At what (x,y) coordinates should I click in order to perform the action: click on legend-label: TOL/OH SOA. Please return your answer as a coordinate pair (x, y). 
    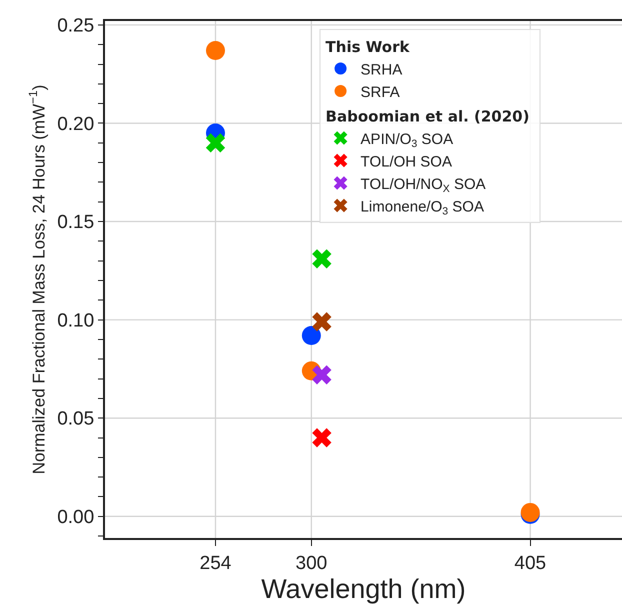
    Looking at the image, I should click on (406, 161).